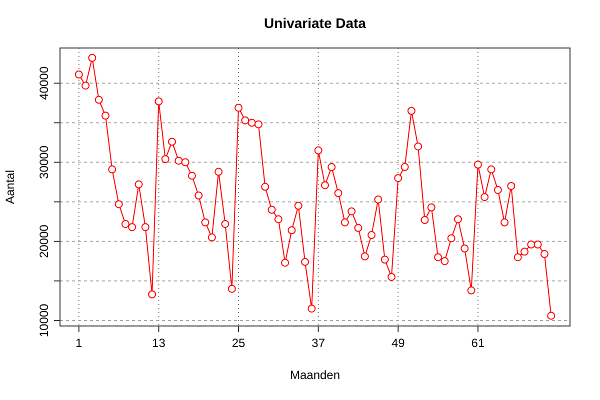 The width and height of the screenshot is (600, 400). Describe the element at coordinates (44, 320) in the screenshot. I see `y-tick-label: 10000` at that location.